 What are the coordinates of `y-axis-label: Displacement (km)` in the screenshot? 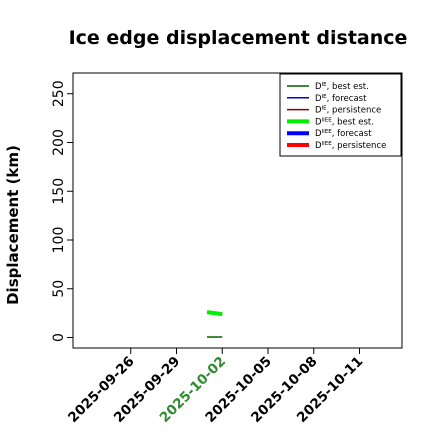 It's located at (13, 225).